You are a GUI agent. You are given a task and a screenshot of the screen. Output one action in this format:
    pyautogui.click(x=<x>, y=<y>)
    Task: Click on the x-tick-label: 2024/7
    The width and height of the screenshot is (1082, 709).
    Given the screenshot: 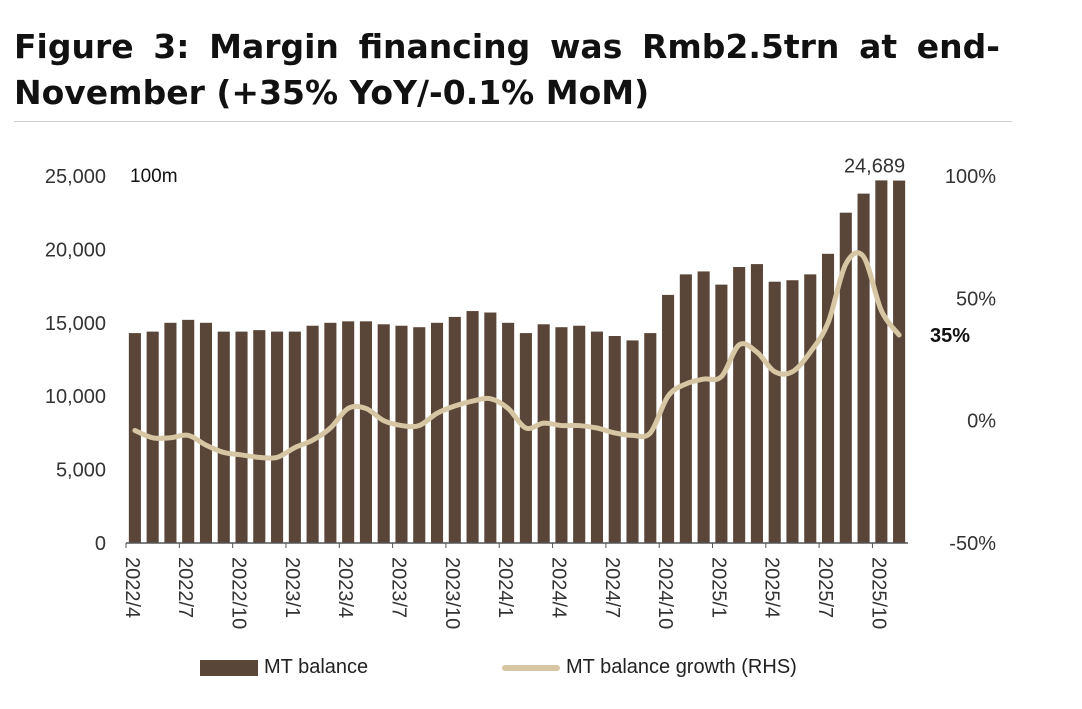 What is the action you would take?
    pyautogui.click(x=612, y=587)
    